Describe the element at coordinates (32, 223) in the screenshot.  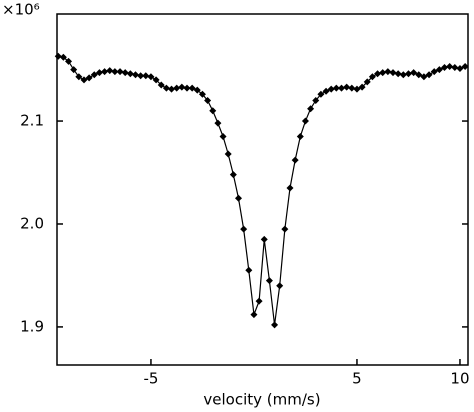
I see `y-tick-label: 2.0` at that location.